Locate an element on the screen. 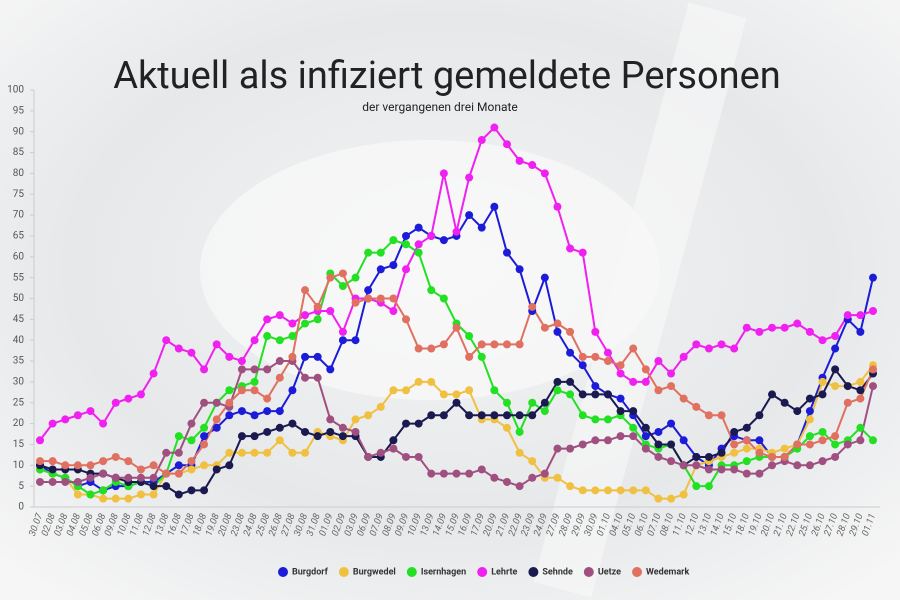  y-tick-label: 90 is located at coordinates (19, 131).